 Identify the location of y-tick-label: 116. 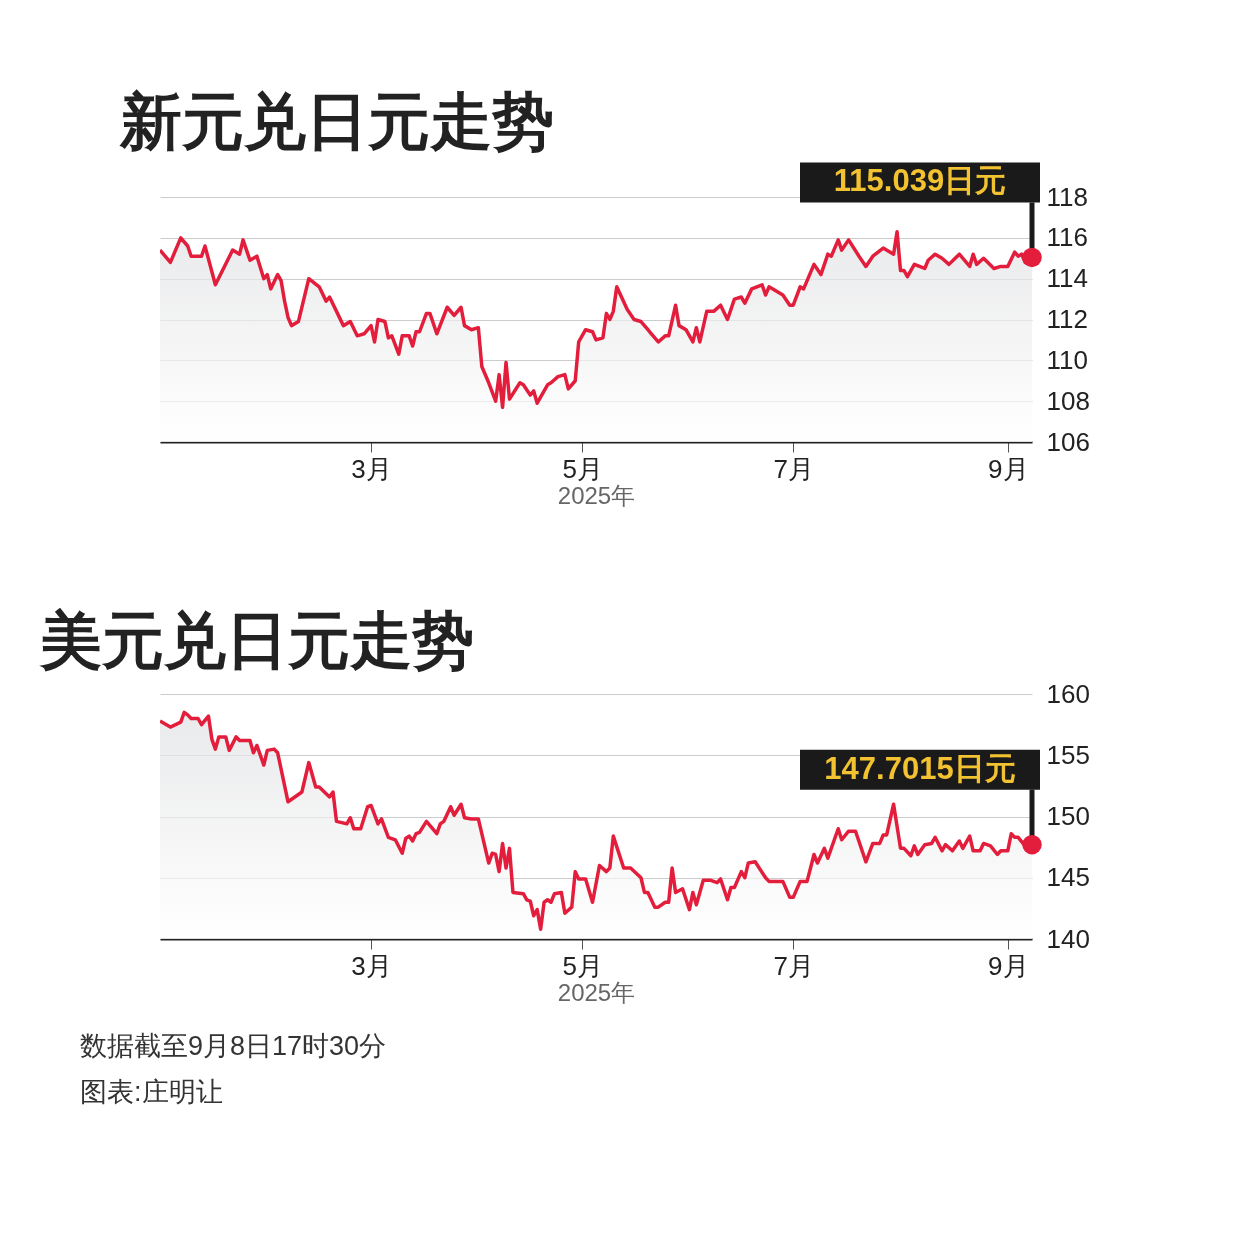
(1067, 237).